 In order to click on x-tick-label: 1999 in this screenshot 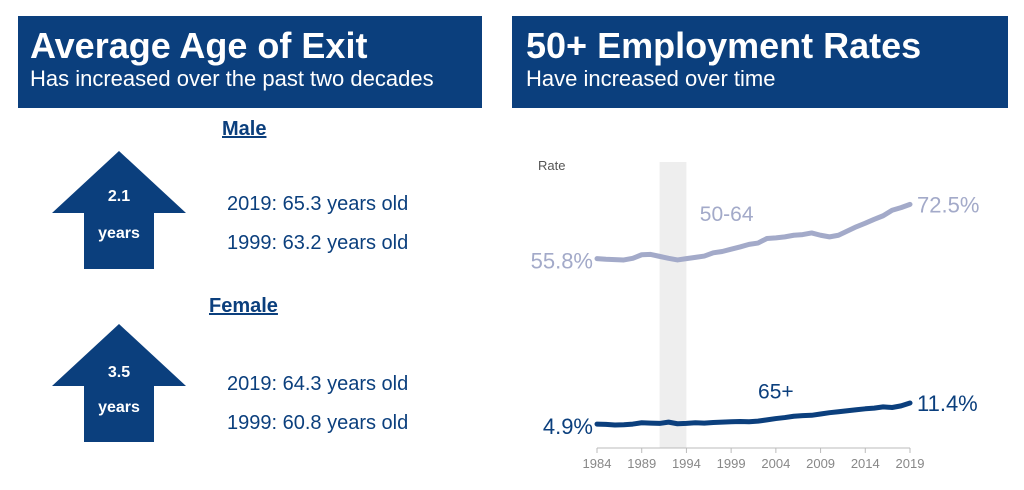, I will do `click(731, 463)`.